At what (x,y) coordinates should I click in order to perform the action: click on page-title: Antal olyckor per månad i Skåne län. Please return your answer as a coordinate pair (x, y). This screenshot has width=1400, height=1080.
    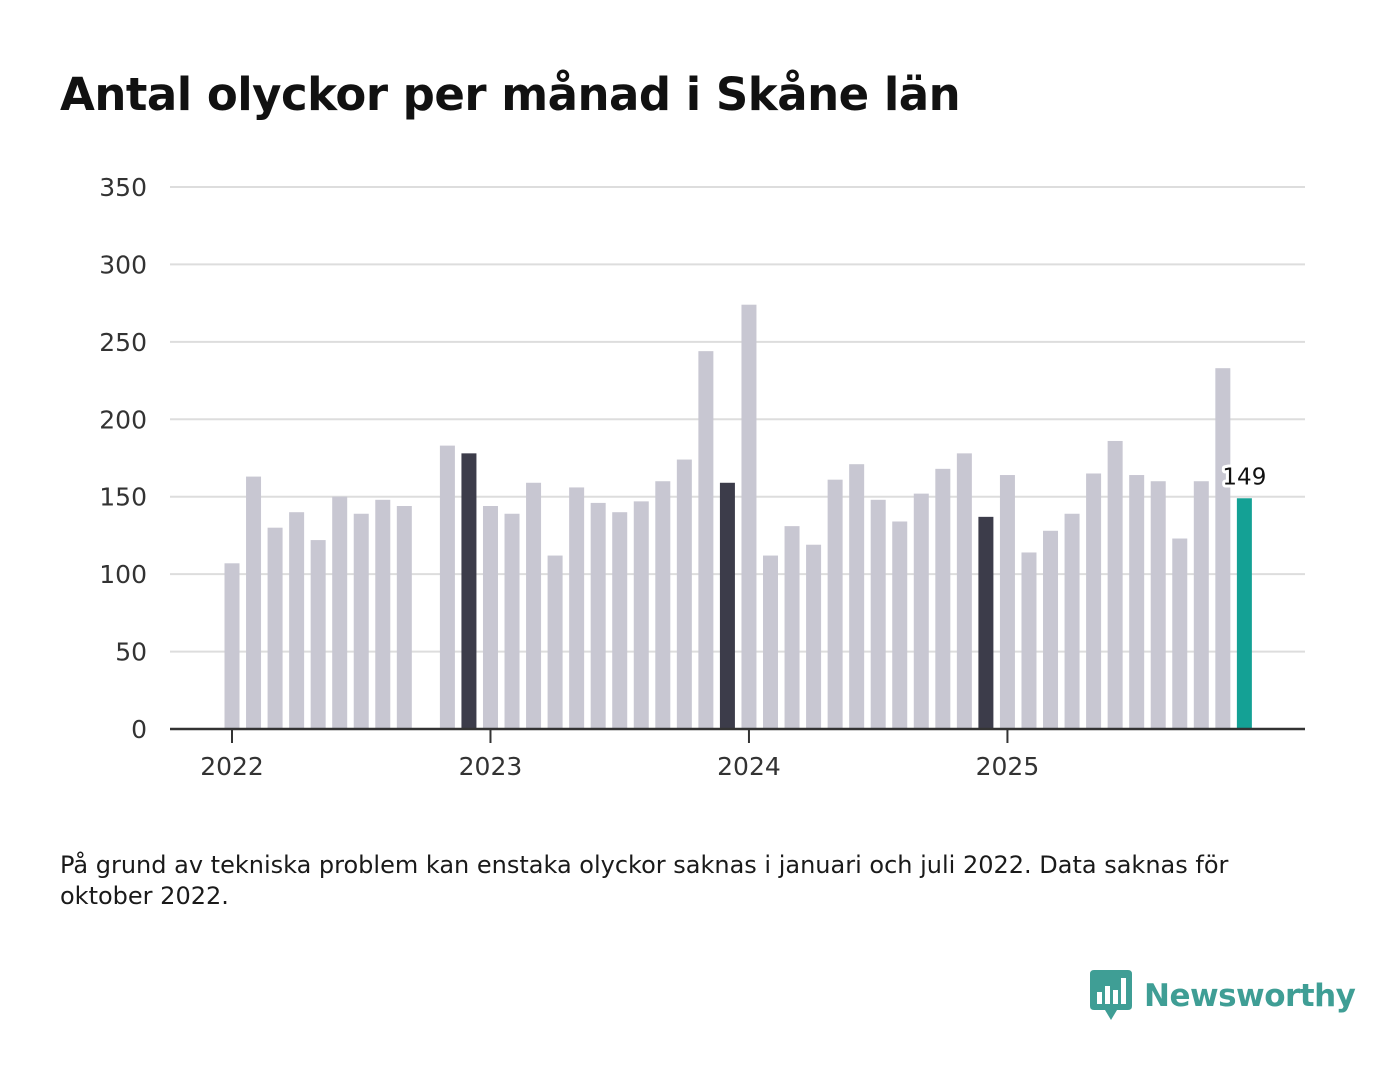
    Looking at the image, I should click on (510, 94).